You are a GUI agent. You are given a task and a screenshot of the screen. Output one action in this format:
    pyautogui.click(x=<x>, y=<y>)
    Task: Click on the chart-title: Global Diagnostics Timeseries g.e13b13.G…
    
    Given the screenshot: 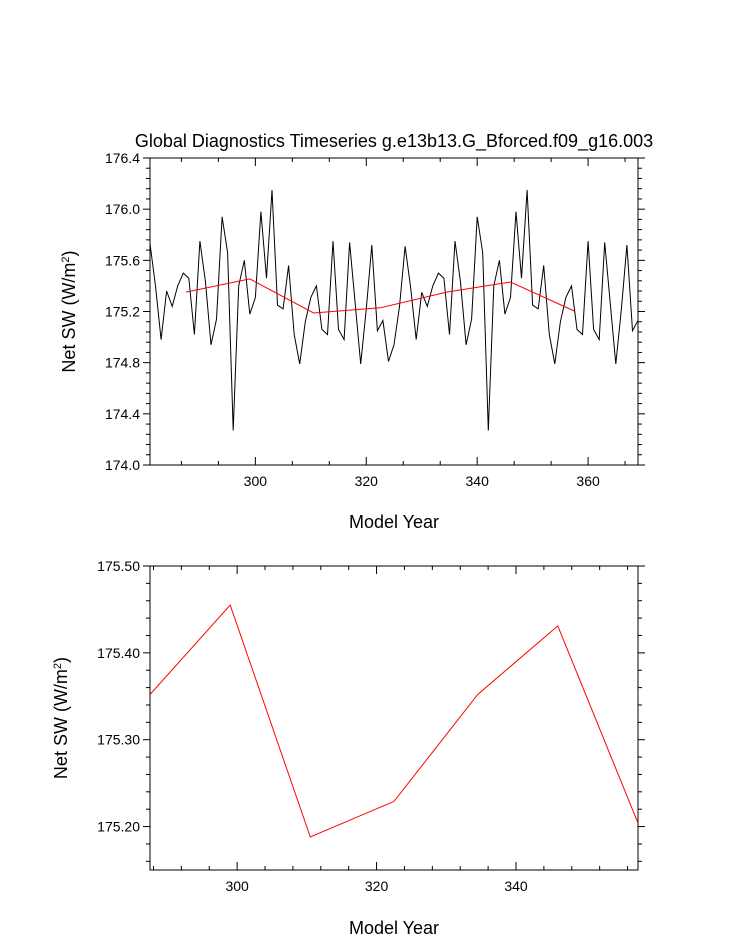 What is the action you would take?
    pyautogui.click(x=394, y=141)
    